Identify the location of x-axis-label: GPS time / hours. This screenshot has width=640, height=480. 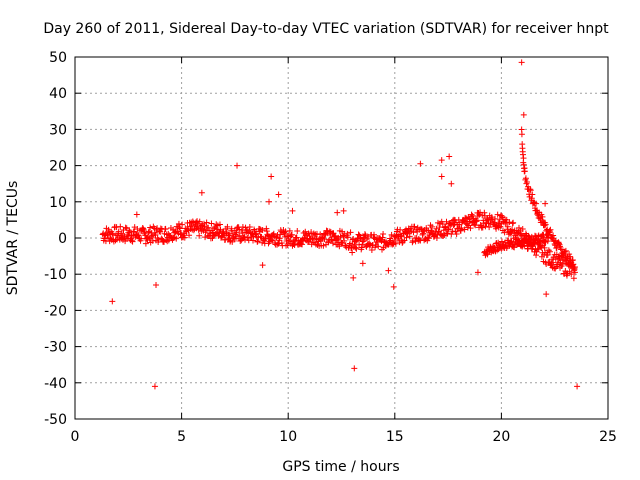
(340, 467).